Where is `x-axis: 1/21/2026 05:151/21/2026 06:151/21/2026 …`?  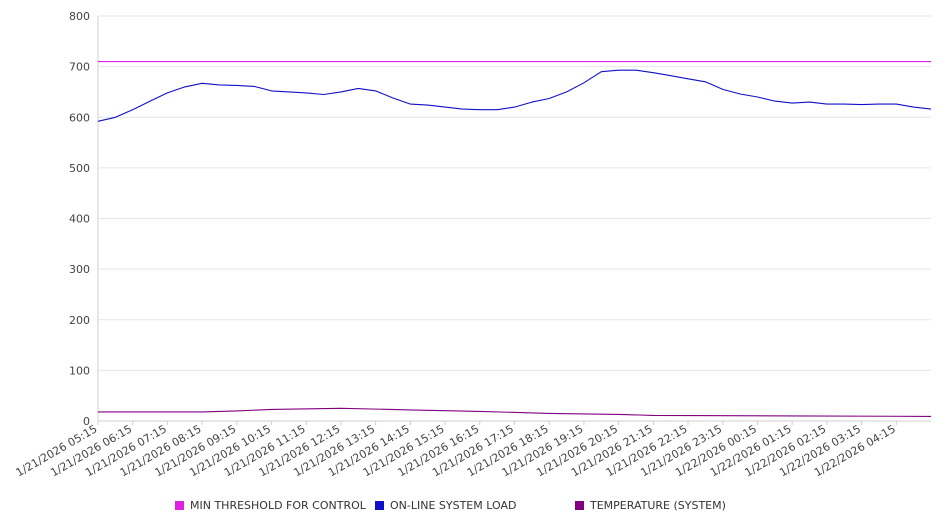
x-axis: 1/21/2026 05:151/21/2026 06:151/21/2026 … is located at coordinates (472, 449).